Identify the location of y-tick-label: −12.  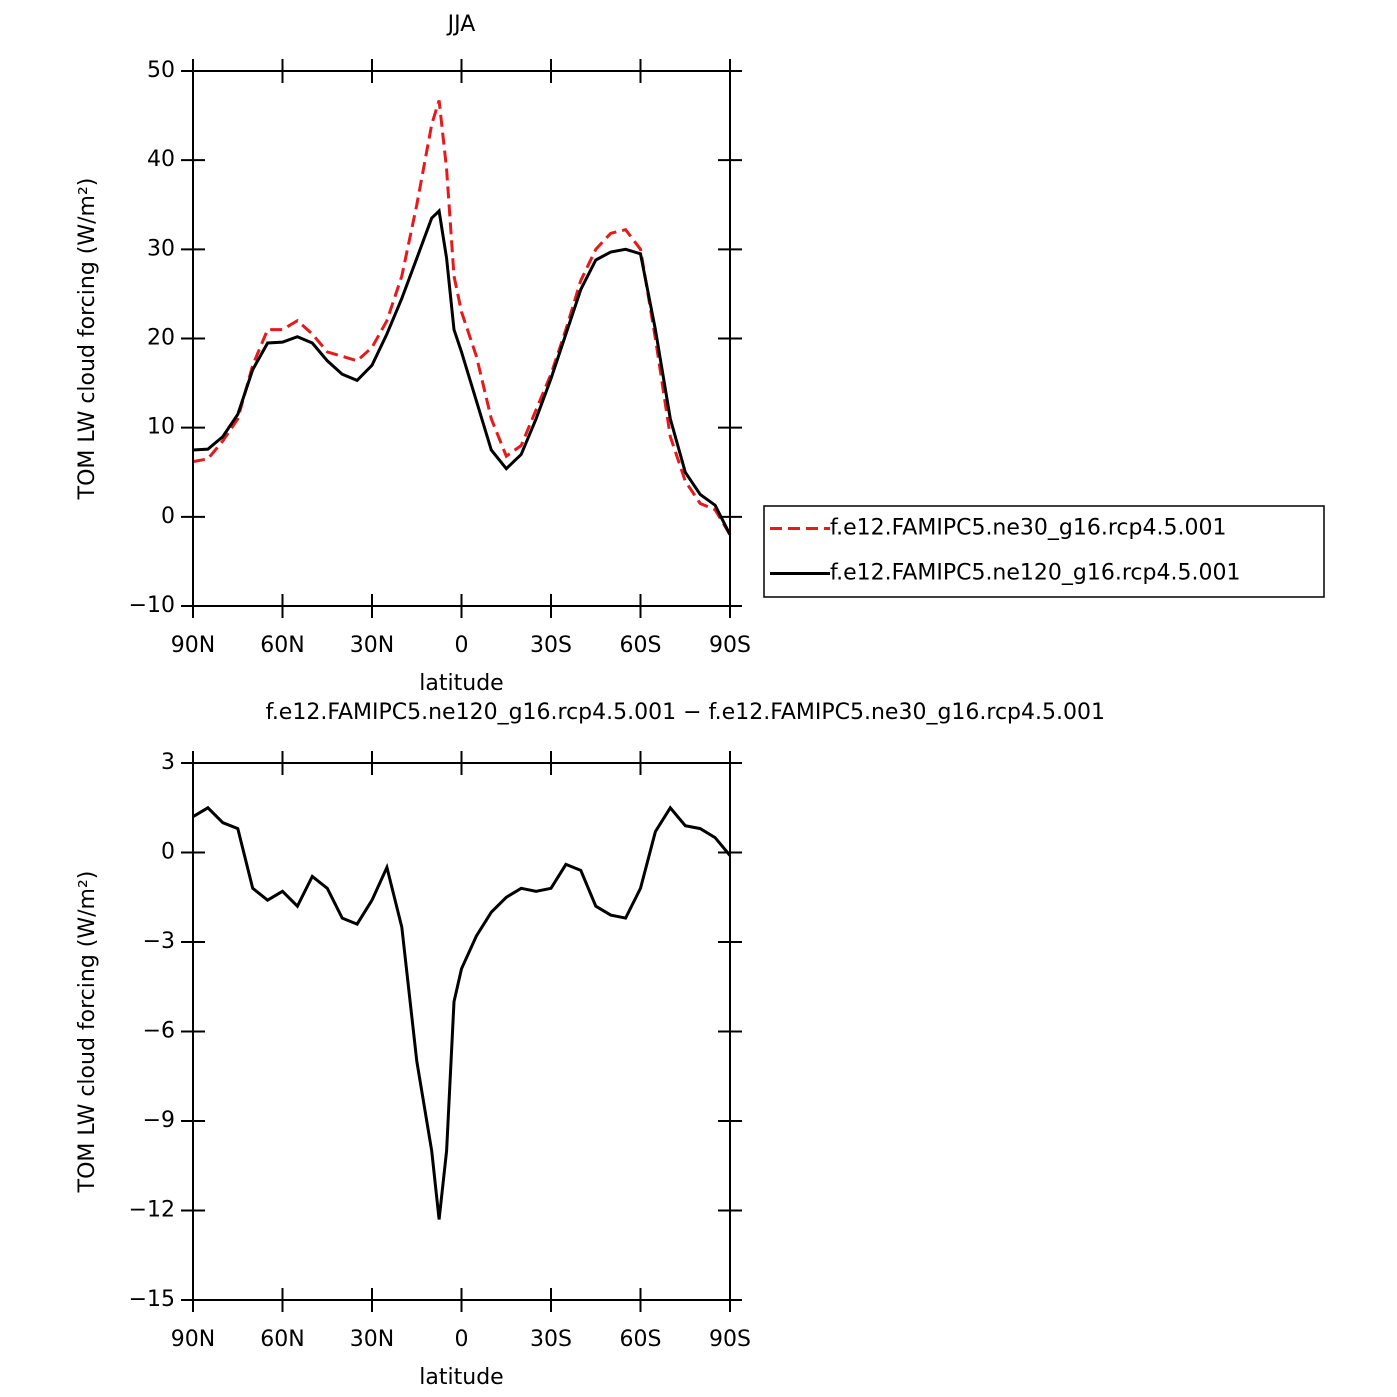
(152, 1210).